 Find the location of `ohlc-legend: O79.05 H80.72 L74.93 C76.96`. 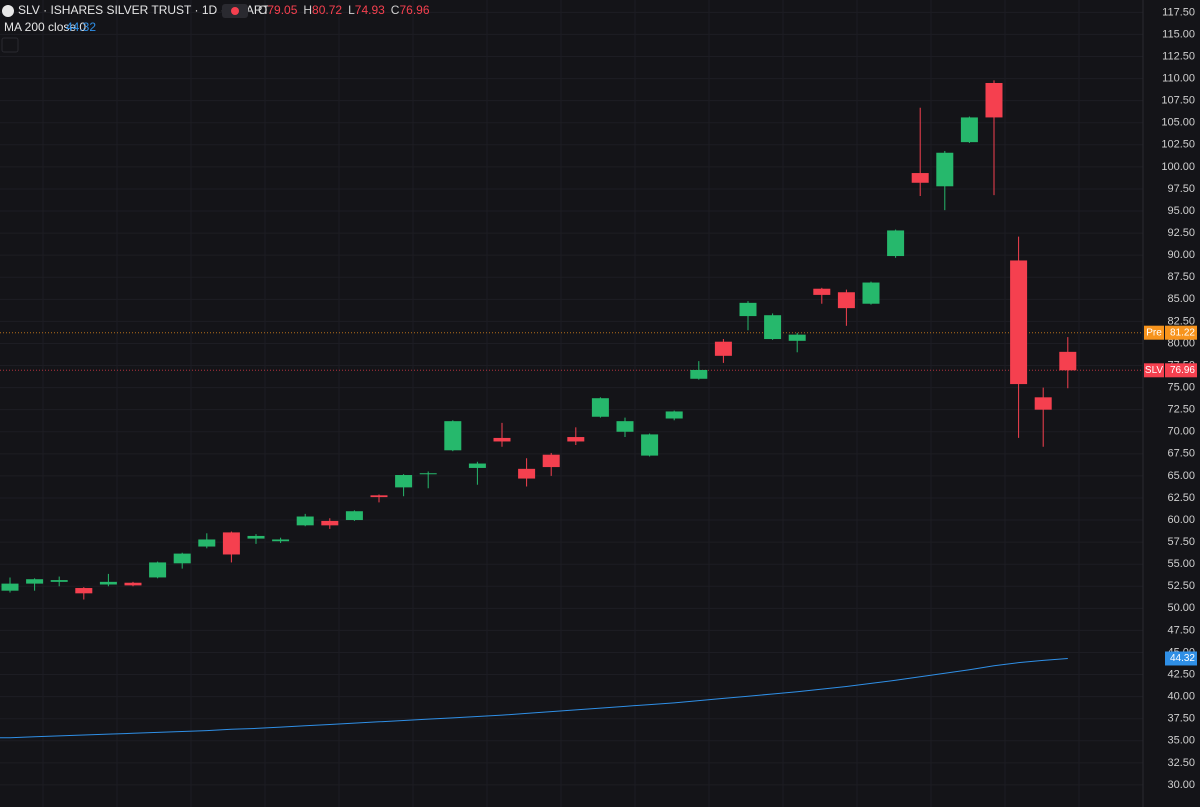

ohlc-legend: O79.05 H80.72 L74.93 C76.96 is located at coordinates (344, 10).